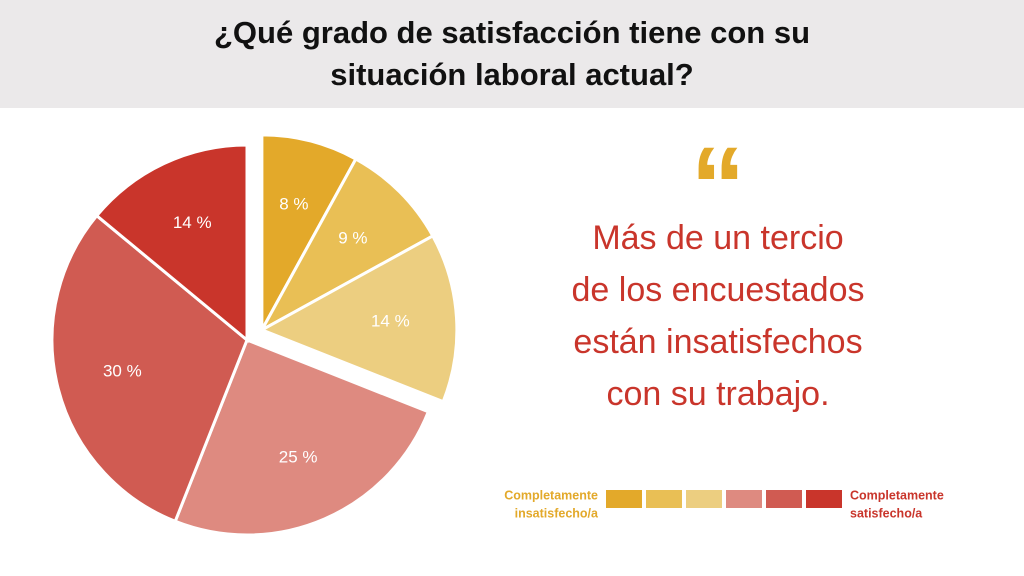 Image resolution: width=1024 pixels, height=576 pixels. I want to click on quote-line: Más de un tercio, so click(717, 238).